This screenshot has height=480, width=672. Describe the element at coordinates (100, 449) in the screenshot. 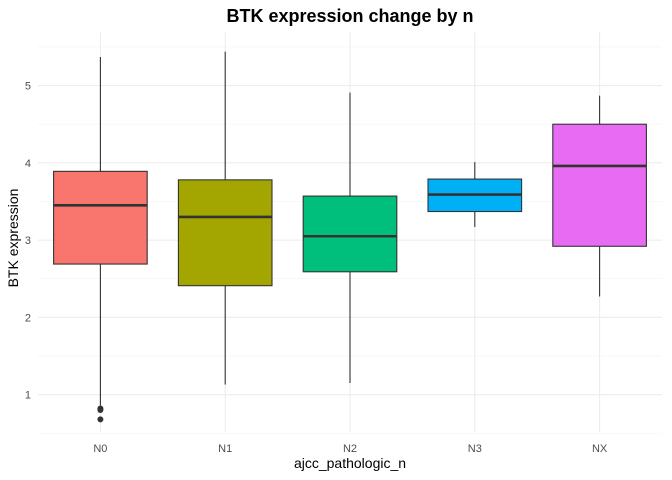

I see `x-tick-label: N0` at that location.